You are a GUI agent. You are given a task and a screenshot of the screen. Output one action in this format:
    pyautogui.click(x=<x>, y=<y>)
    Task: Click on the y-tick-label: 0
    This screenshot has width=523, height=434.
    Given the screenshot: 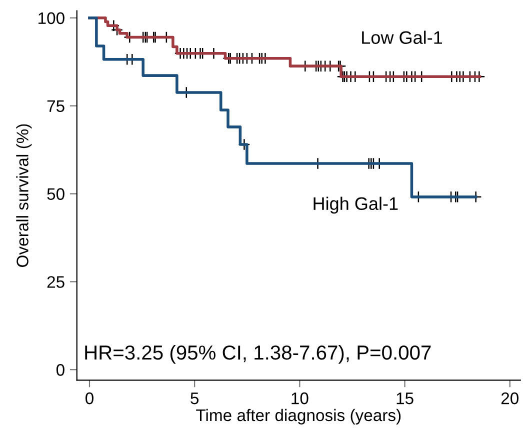 What is the action you would take?
    pyautogui.click(x=60, y=370)
    